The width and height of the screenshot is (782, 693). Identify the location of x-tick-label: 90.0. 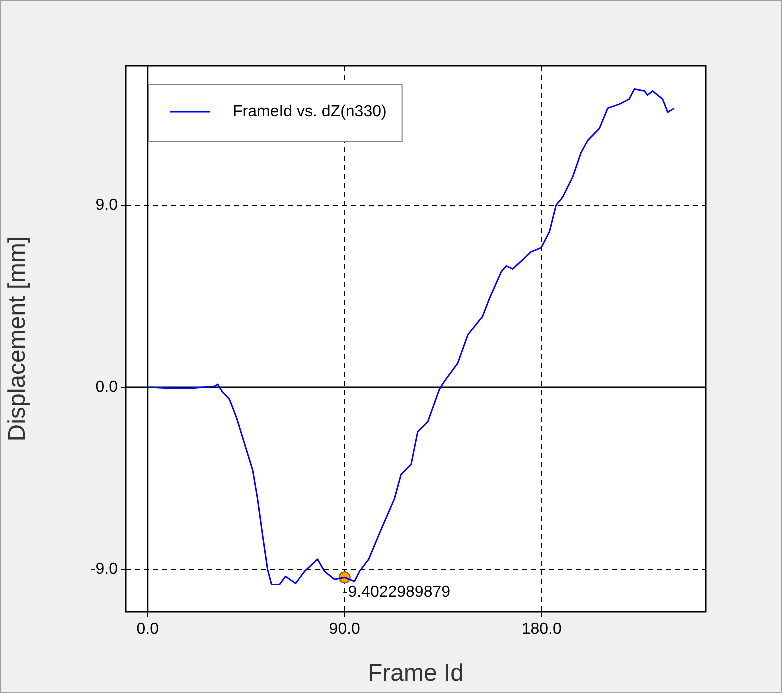
(345, 629).